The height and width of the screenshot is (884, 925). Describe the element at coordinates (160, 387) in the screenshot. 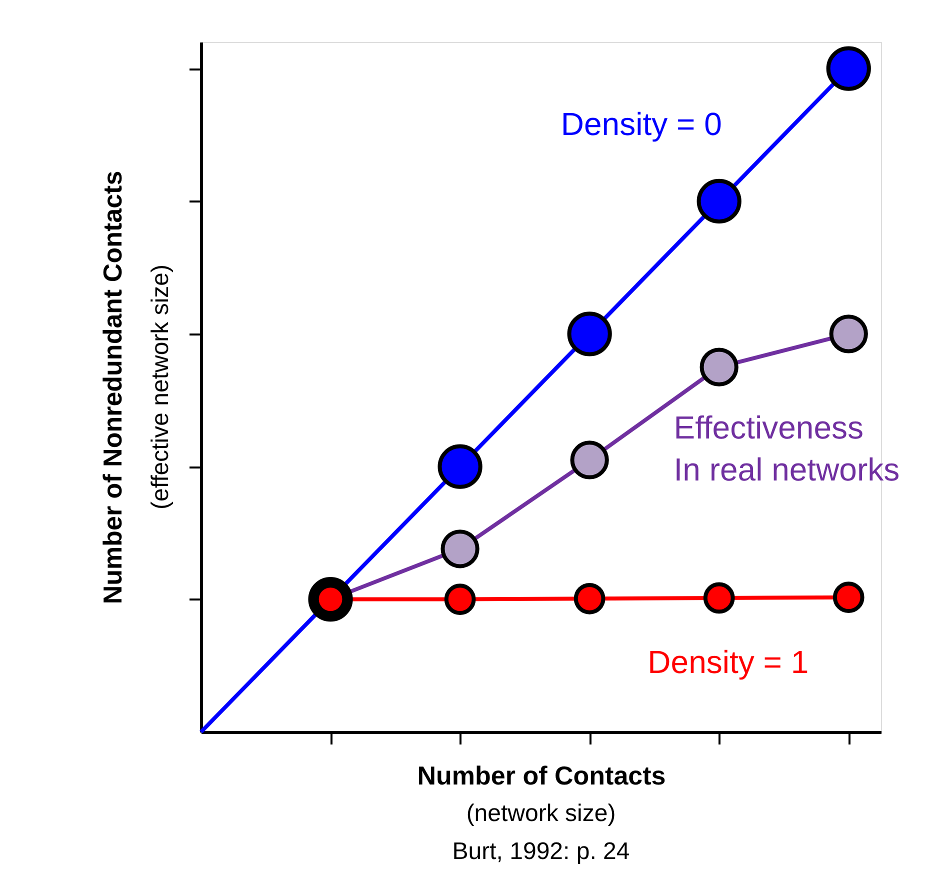

I see `text: (effective network size)` at that location.